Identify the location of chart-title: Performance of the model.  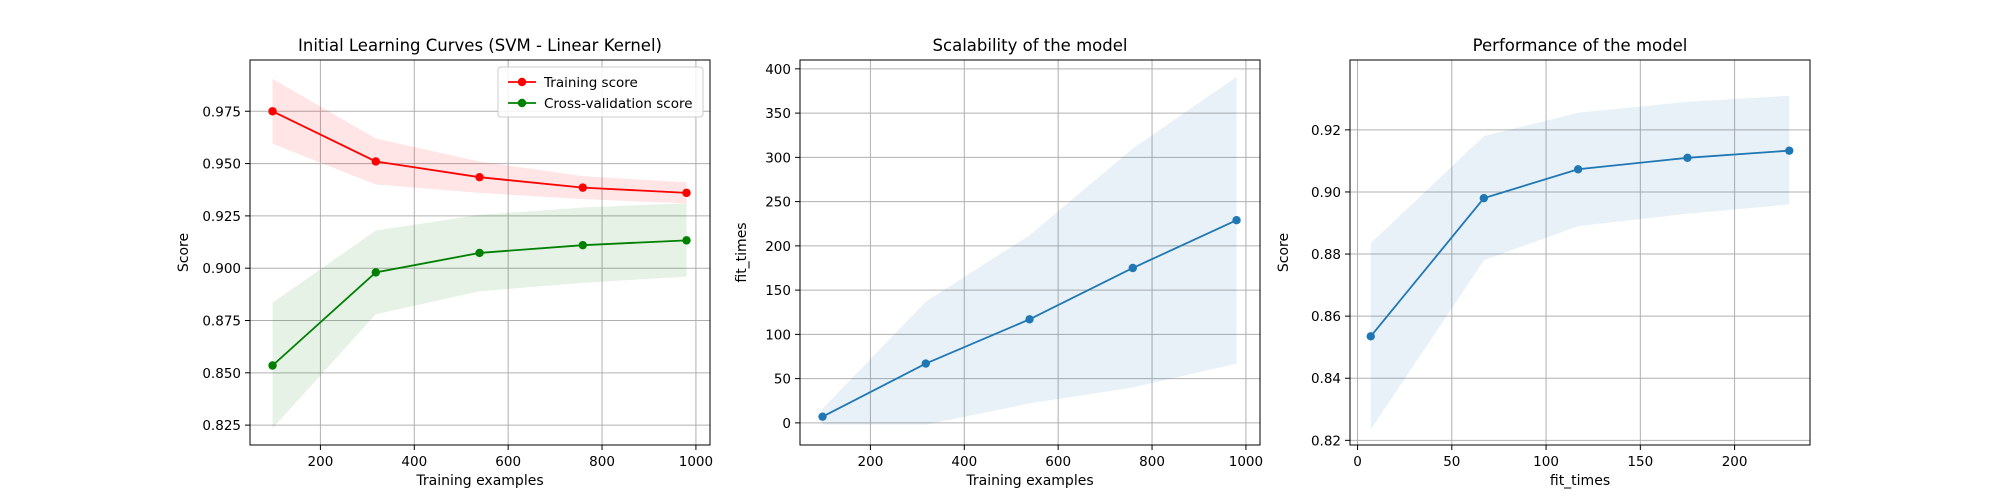
(1580, 45).